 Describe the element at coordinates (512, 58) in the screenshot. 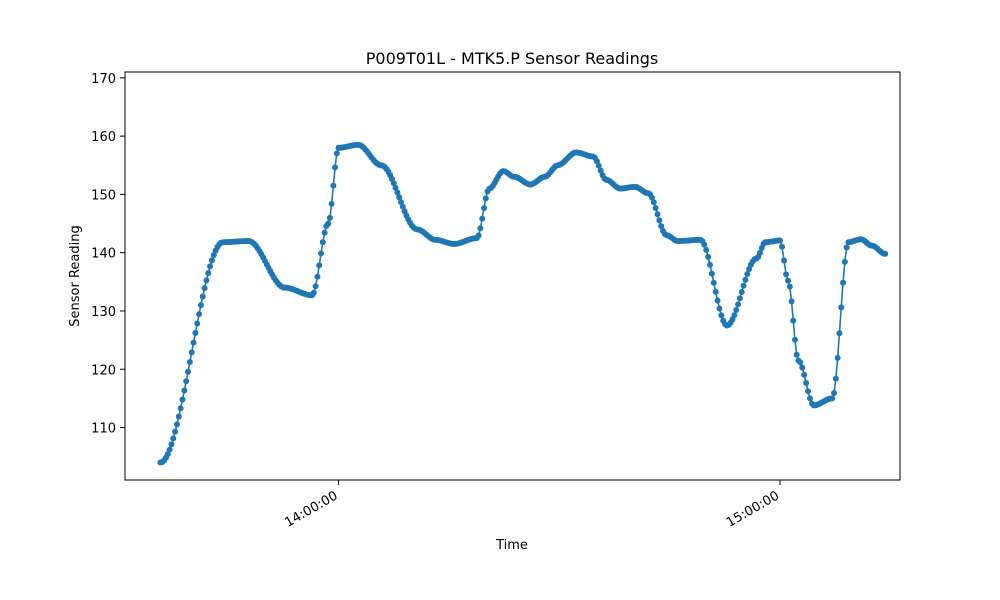

I see `chart-title: P009T01L - MTK5.P Sensor Readings` at that location.